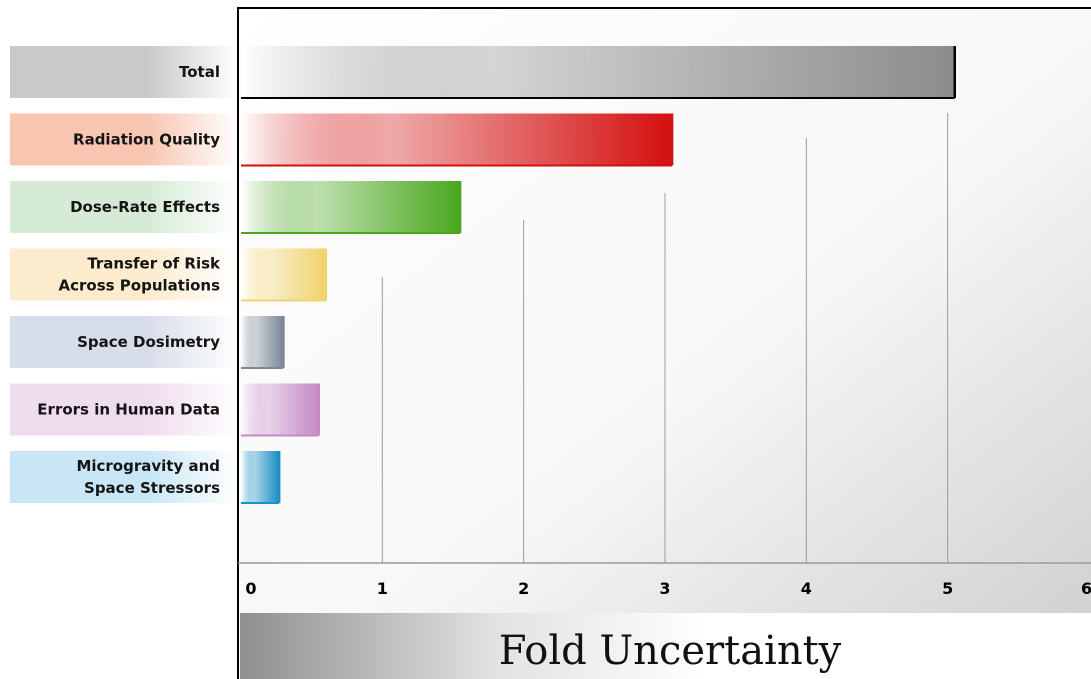 This screenshot has width=1091, height=679. I want to click on category-label: Microgravity and Space Stressors, so click(148, 477).